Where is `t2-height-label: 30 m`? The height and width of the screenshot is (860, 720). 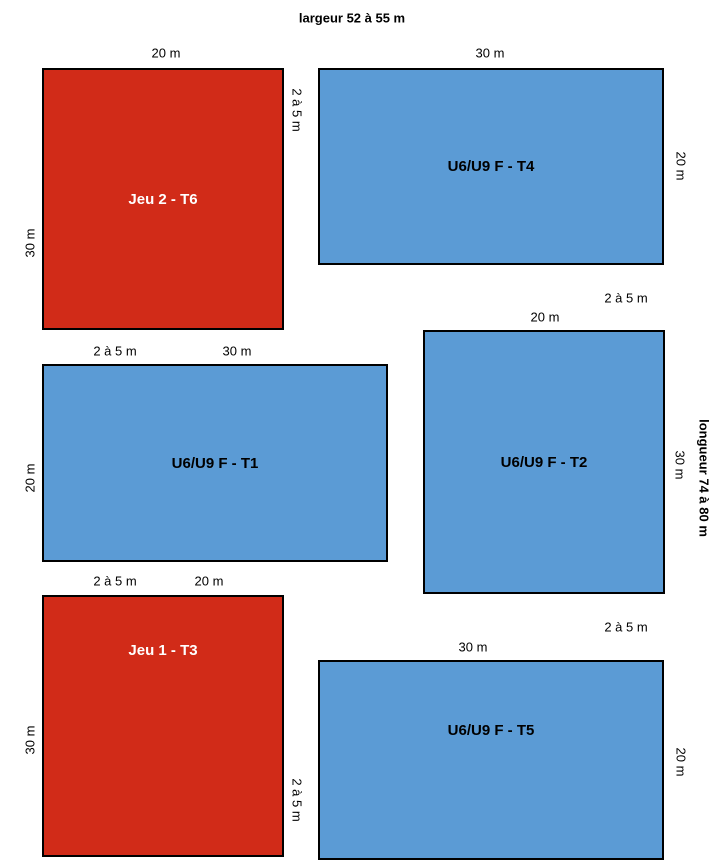 t2-height-label: 30 m is located at coordinates (680, 465).